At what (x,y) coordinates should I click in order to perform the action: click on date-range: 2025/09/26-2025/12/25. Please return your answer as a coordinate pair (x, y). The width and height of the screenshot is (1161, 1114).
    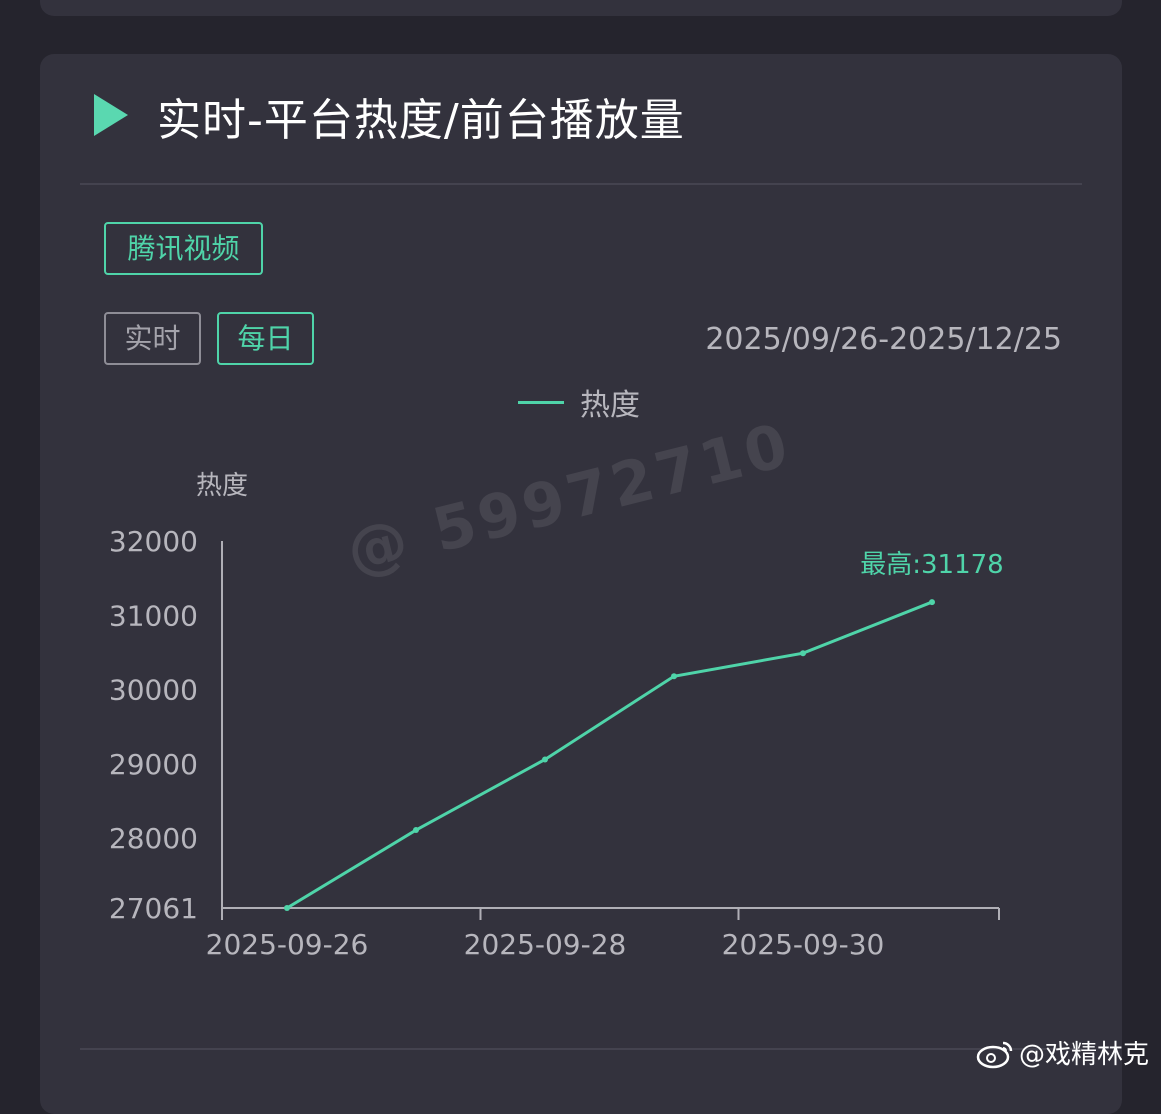
    Looking at the image, I should click on (883, 339).